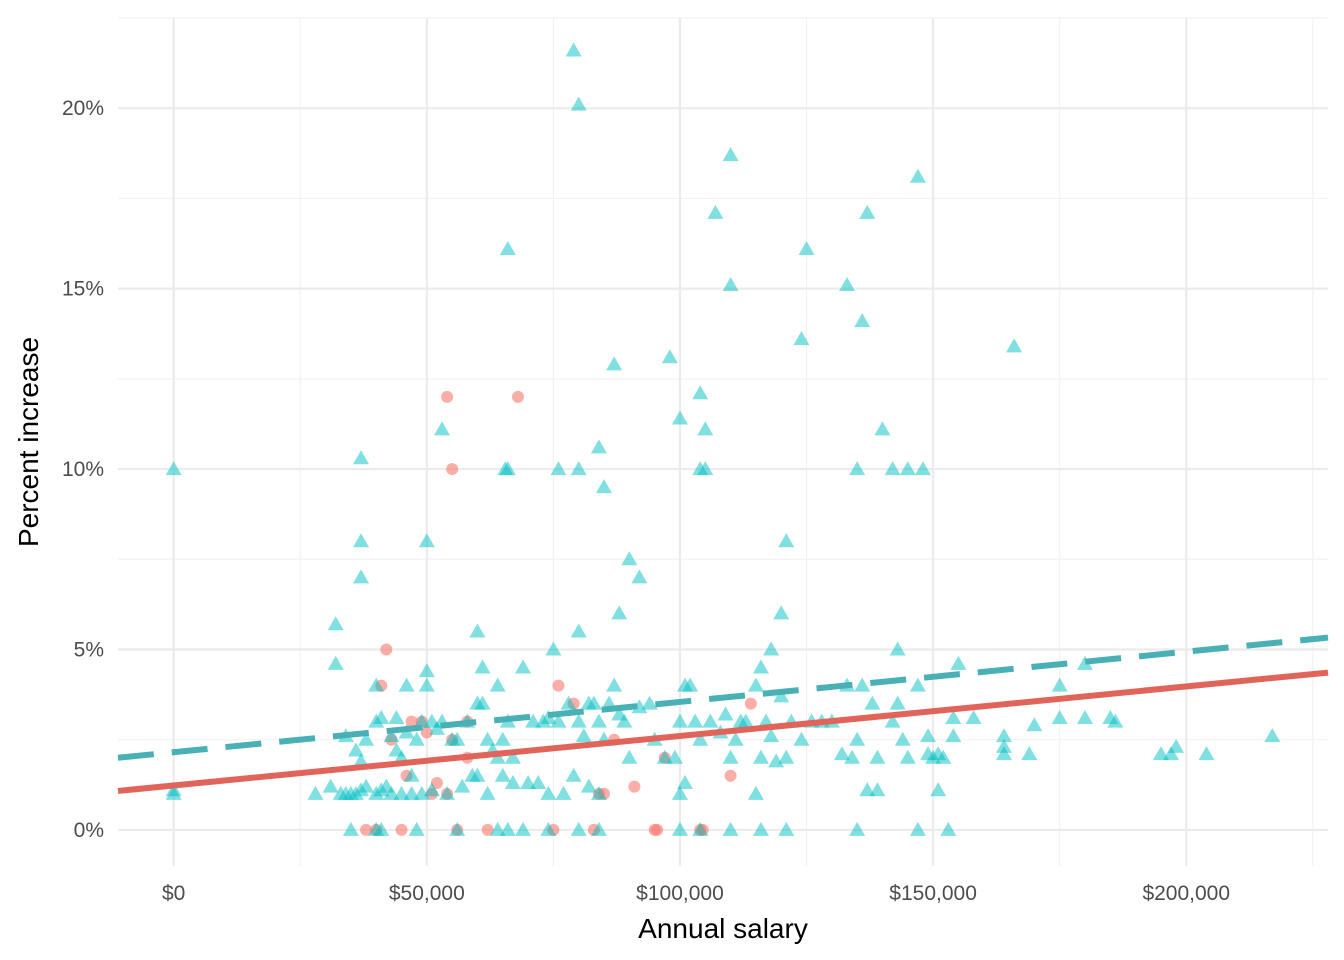  I want to click on x-tick-label: $200,000, so click(1186, 893).